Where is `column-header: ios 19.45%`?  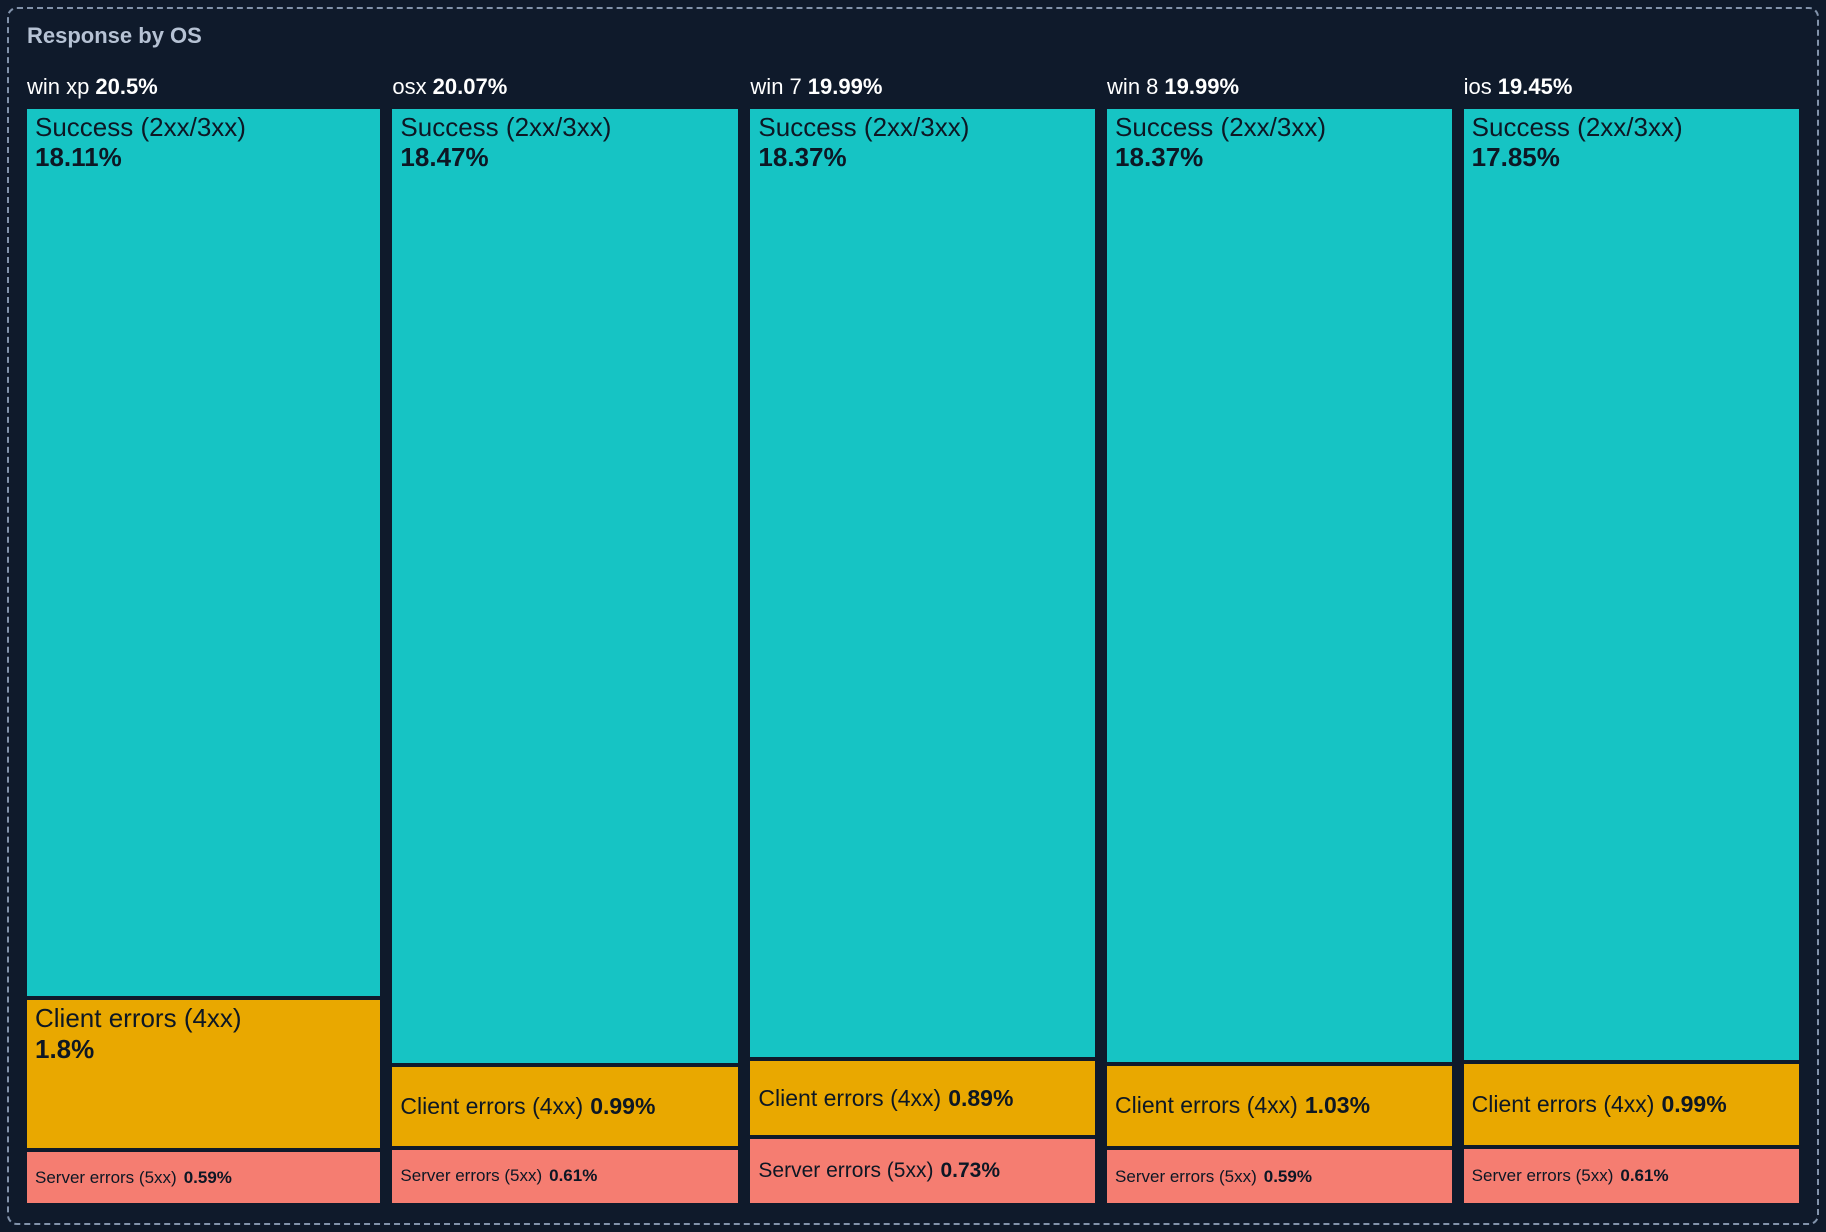
column-header: ios 19.45% is located at coordinates (1631, 87).